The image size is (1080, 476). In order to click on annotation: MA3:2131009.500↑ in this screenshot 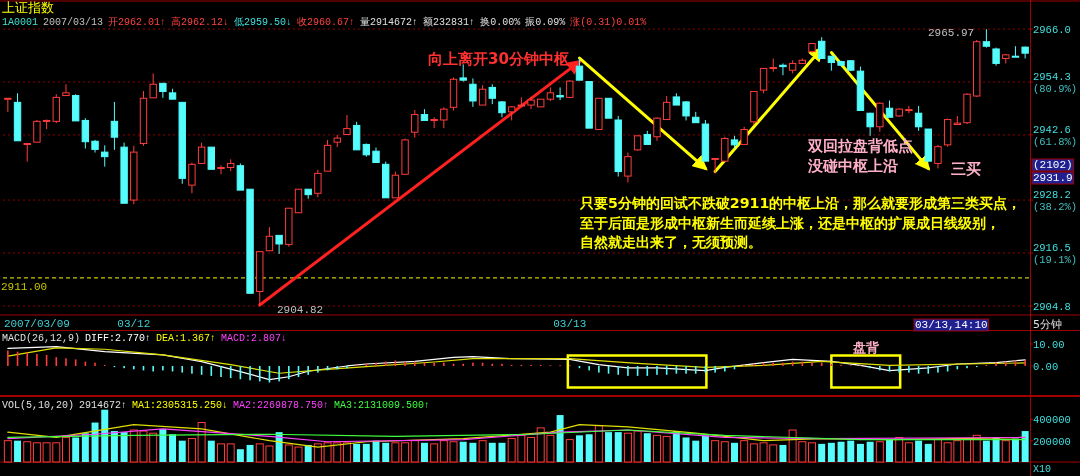, I will do `click(382, 405)`.